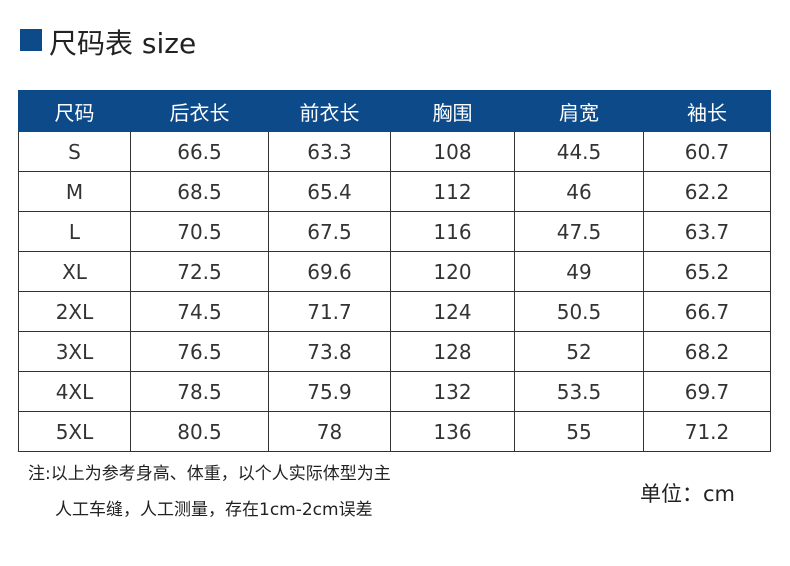 The width and height of the screenshot is (790, 566). I want to click on table-cell: M, so click(74, 191).